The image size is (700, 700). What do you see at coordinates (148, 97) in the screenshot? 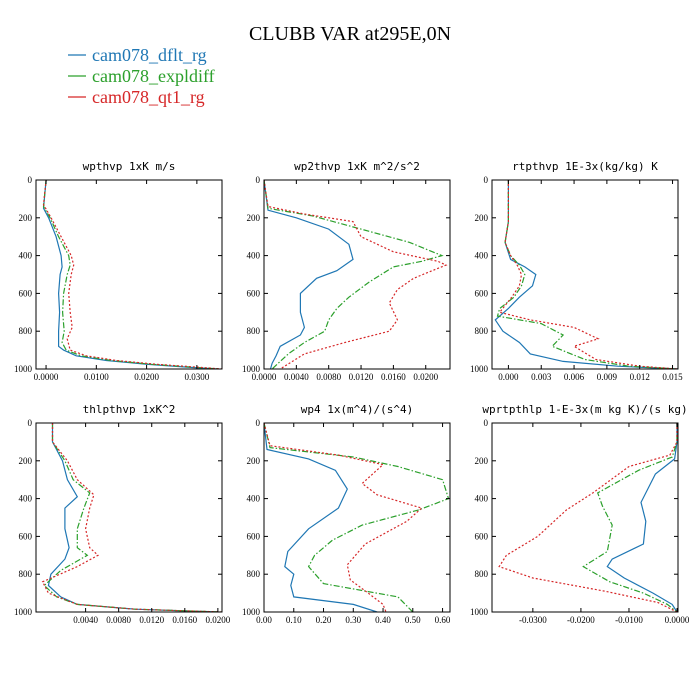
I see `legend-label-qt1: cam078_qt1_rg` at bounding box center [148, 97].